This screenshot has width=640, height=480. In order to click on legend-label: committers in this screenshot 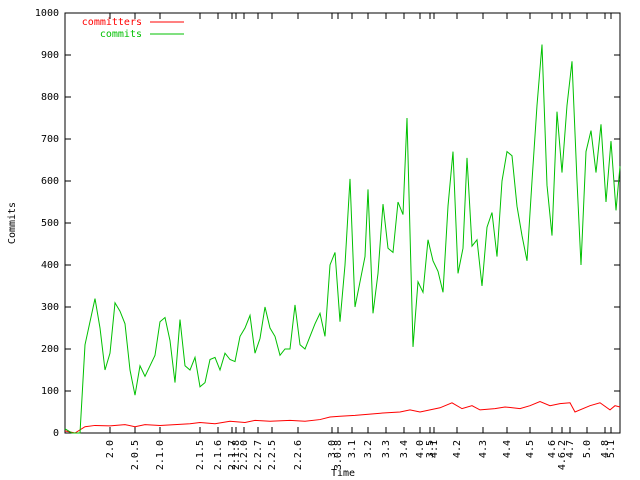, I will do `click(112, 22)`.